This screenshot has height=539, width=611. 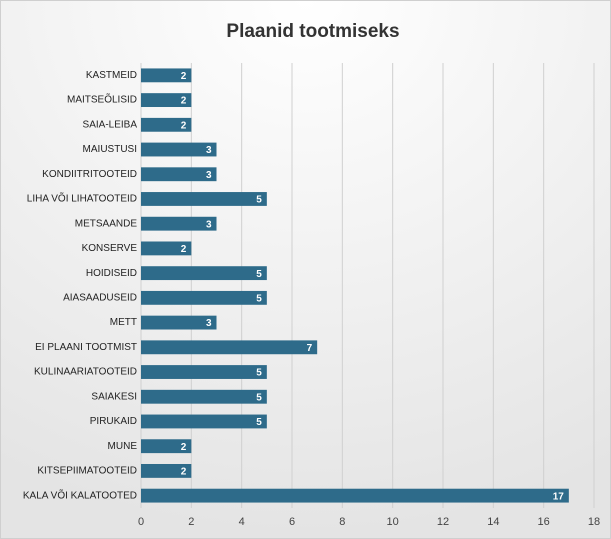 I want to click on y-tick-label: SAIAKESI, so click(x=114, y=396).